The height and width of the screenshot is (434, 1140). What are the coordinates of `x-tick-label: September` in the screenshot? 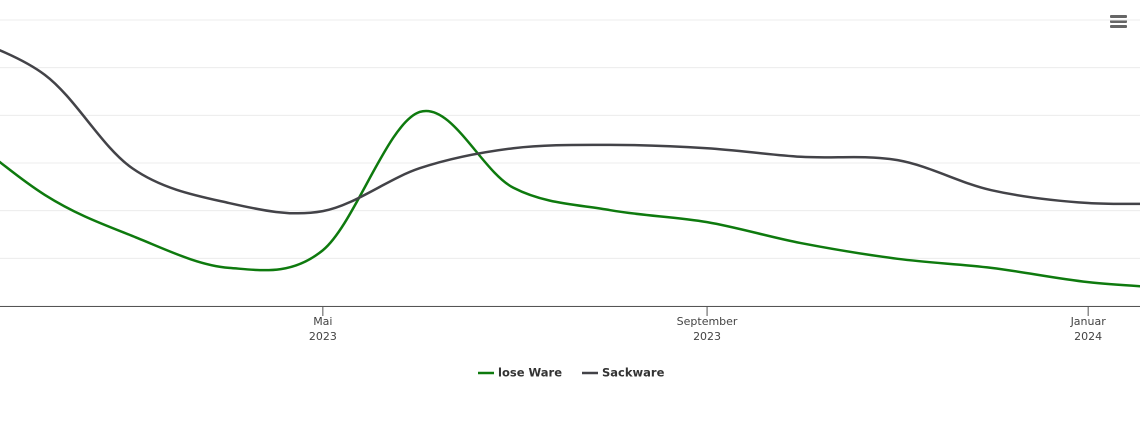 It's located at (707, 321).